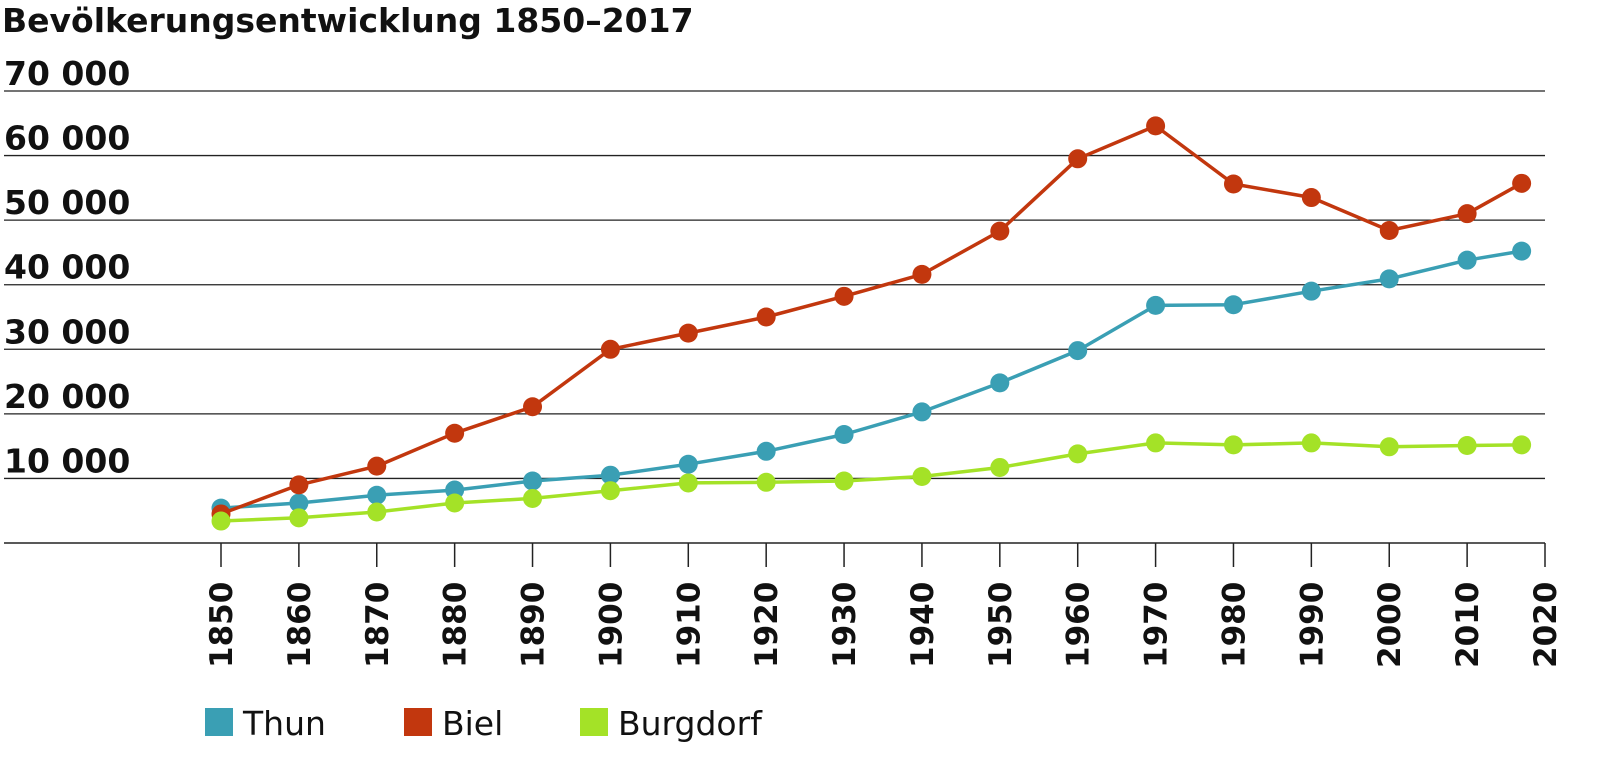  What do you see at coordinates (767, 625) in the screenshot?
I see `x-tick-label: 1920` at bounding box center [767, 625].